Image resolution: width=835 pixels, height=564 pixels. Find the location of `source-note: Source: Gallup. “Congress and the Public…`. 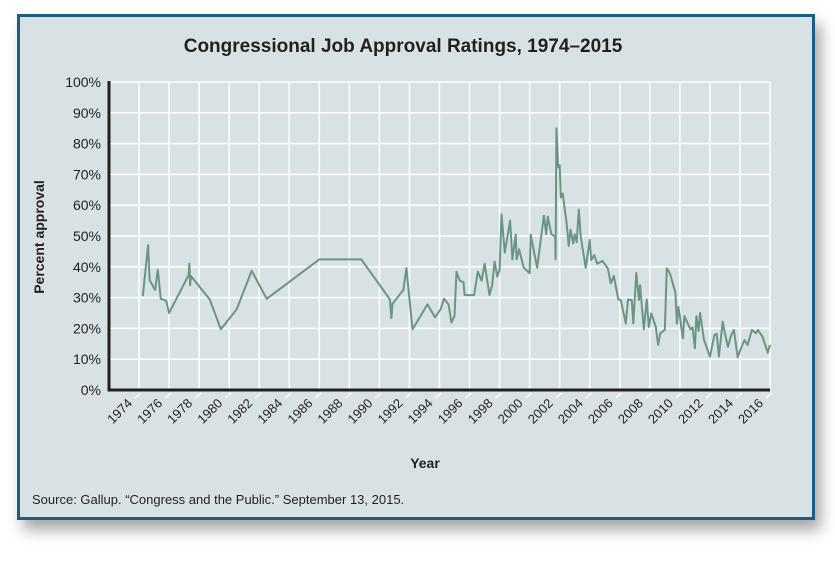

source-note: Source: Gallup. “Congress and the Public… is located at coordinates (218, 499).